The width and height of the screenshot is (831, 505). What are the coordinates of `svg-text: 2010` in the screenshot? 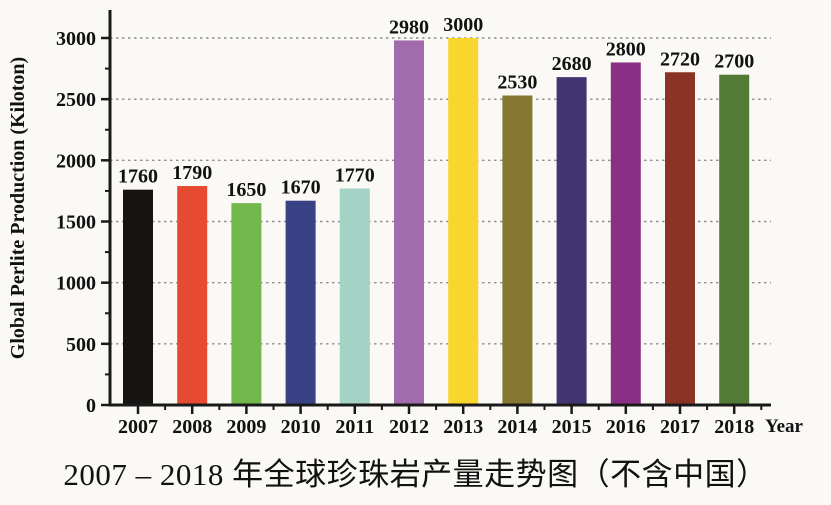 It's located at (301, 427).